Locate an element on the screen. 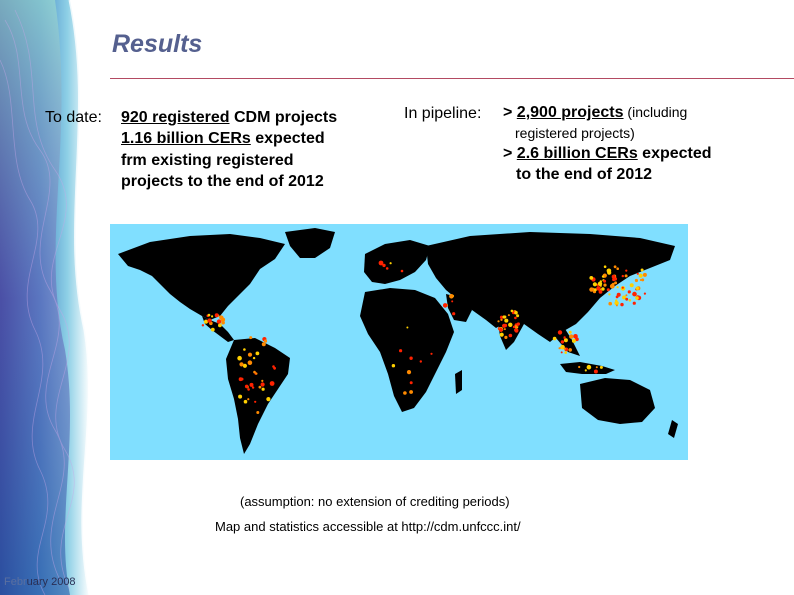  africa is located at coordinates (407, 350).